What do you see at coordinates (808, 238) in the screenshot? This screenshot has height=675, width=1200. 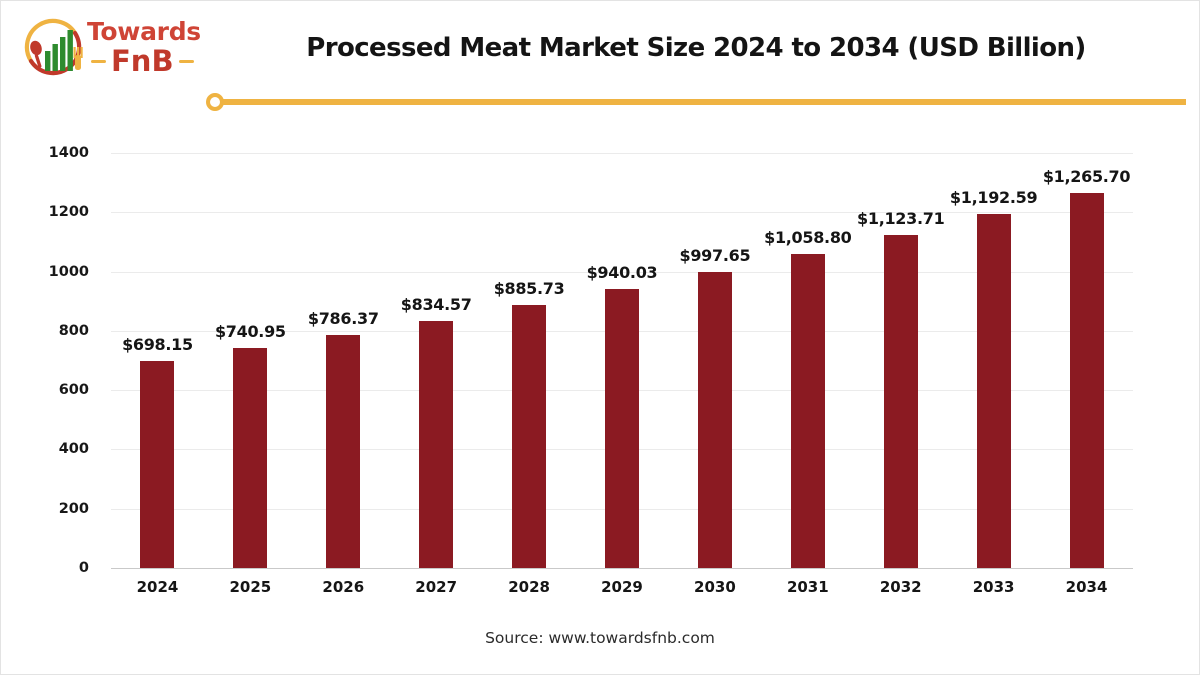 I see `bar-value-label: $1,058.80` at bounding box center [808, 238].